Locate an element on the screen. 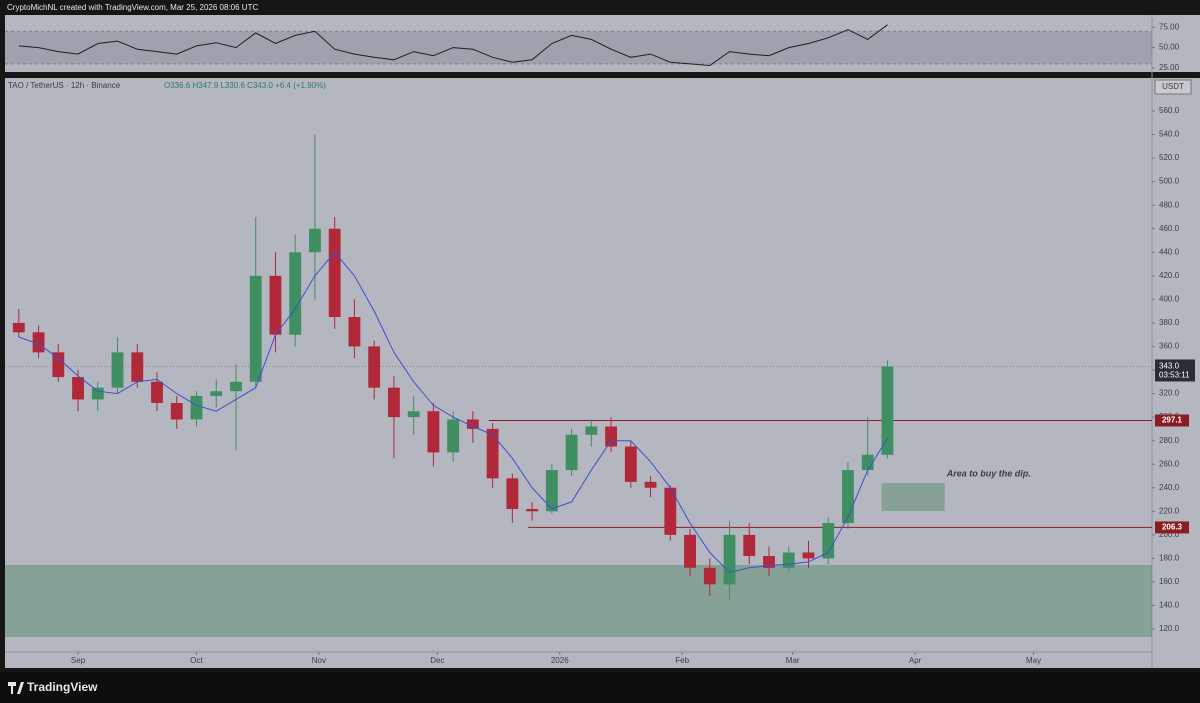 Image resolution: width=1200 pixels, height=703 pixels. y-tick-label: 460.0 is located at coordinates (1169, 228).